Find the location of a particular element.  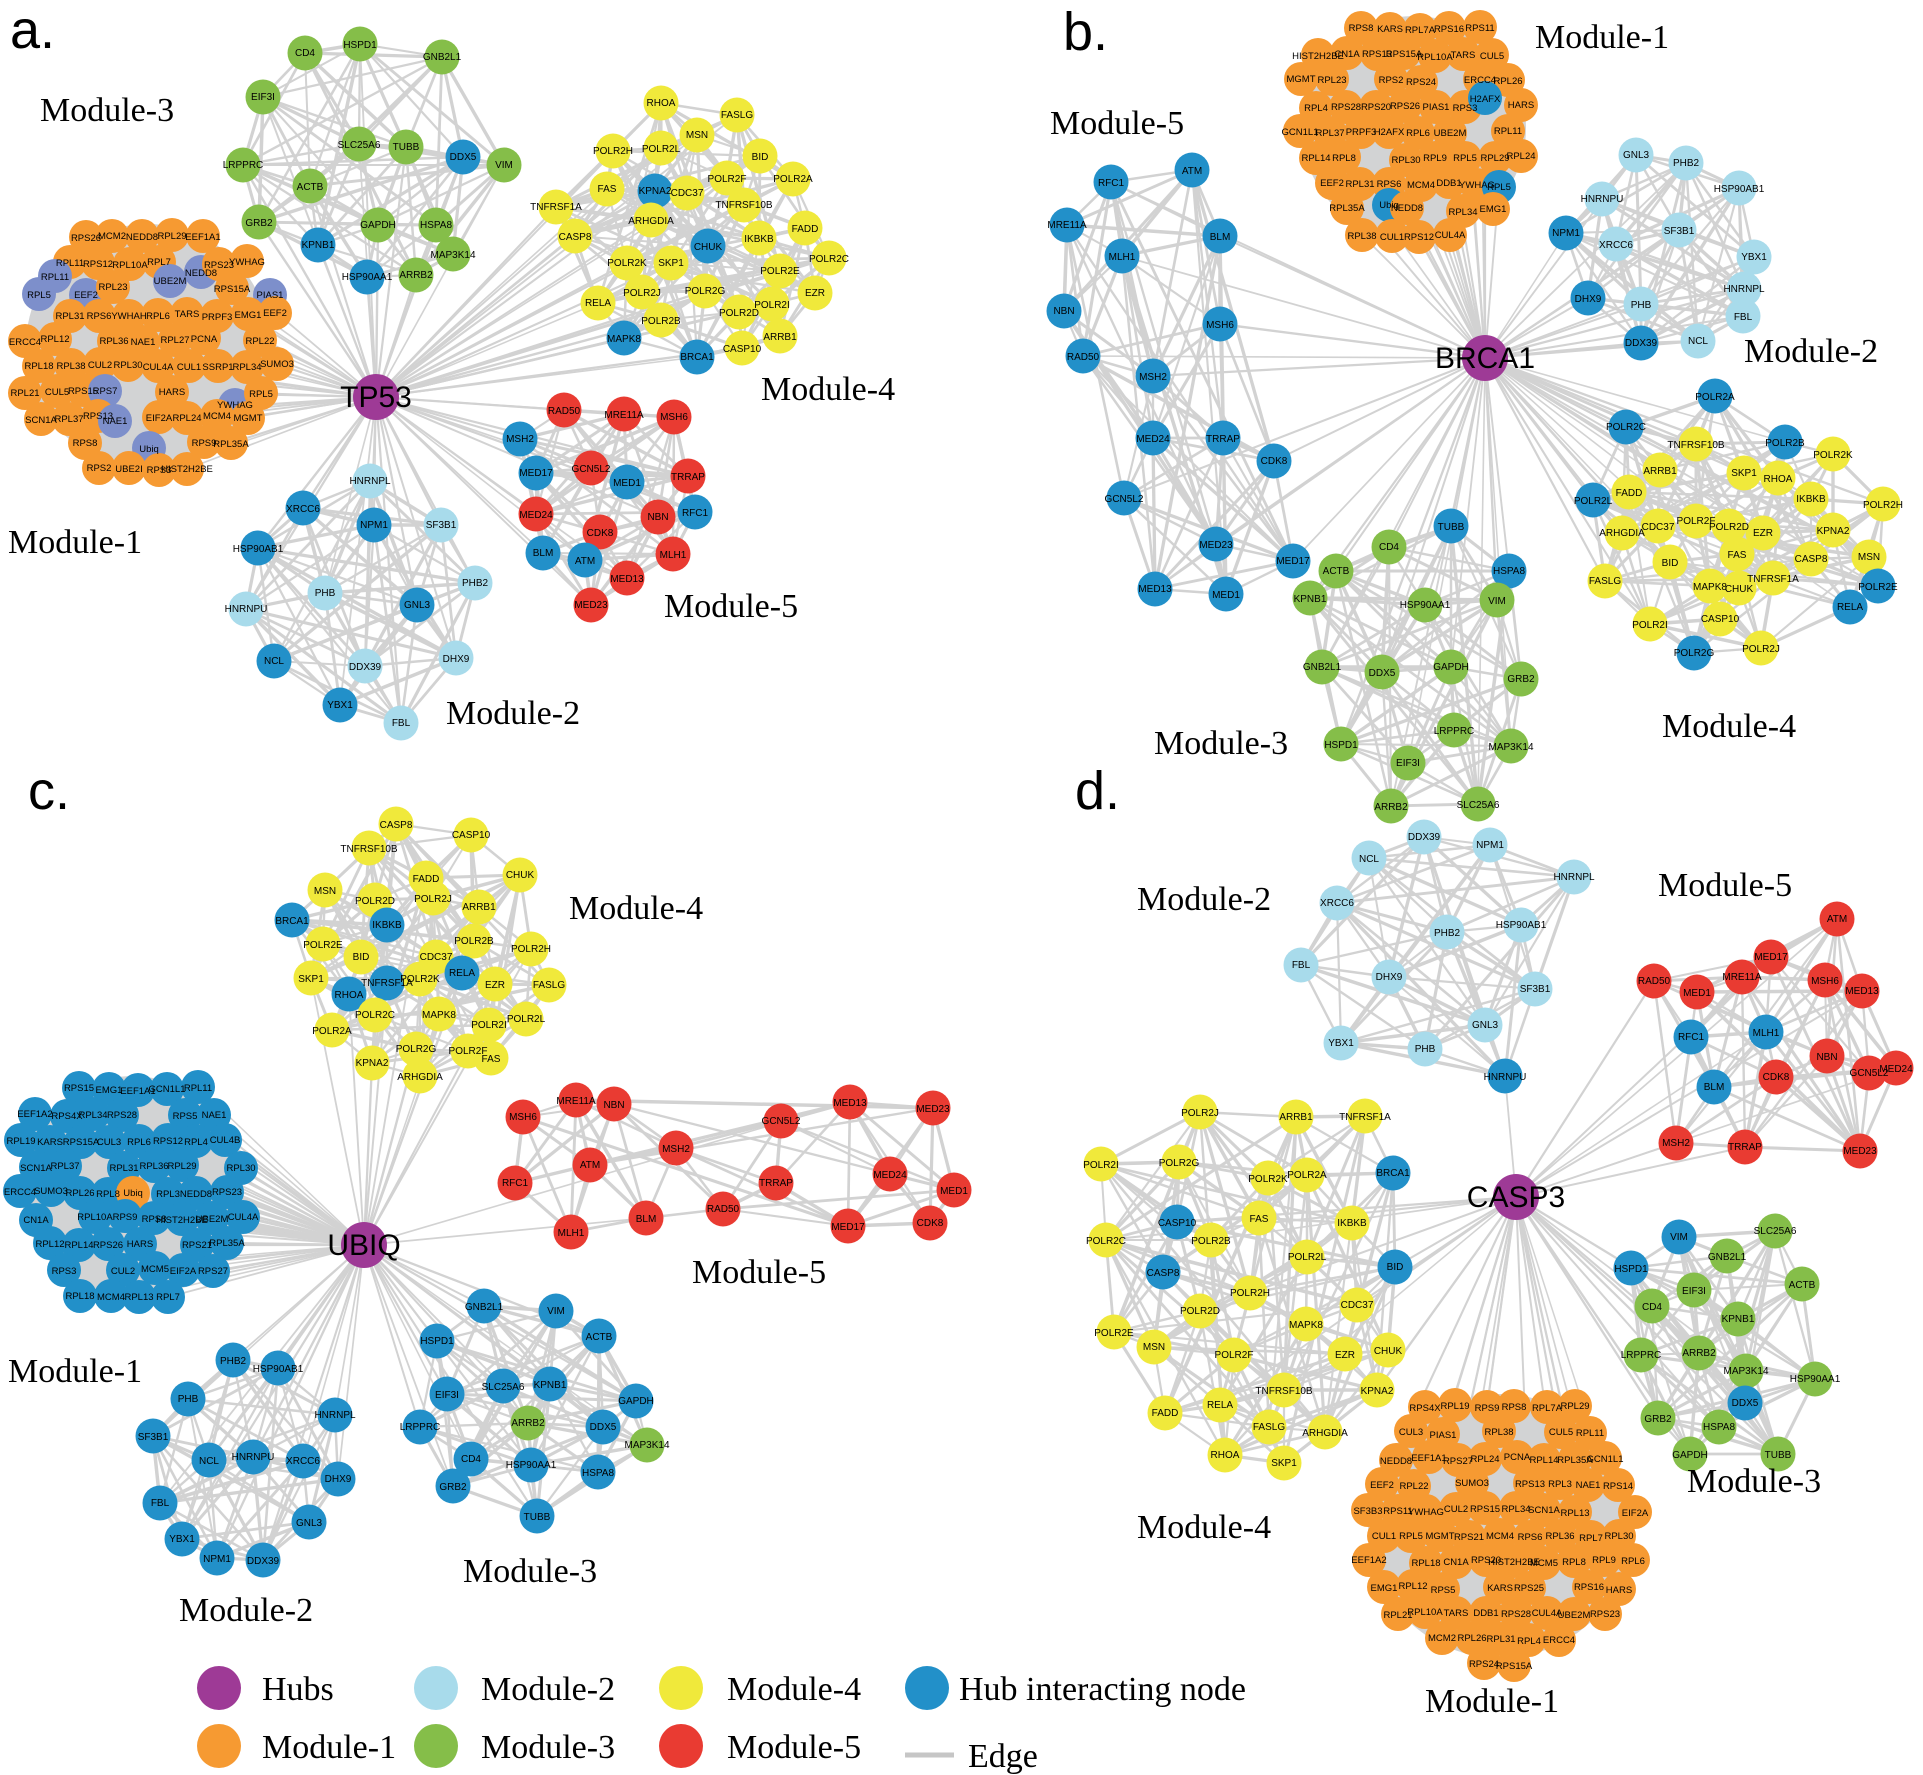

svg-text: HARS is located at coordinates (1521, 105).